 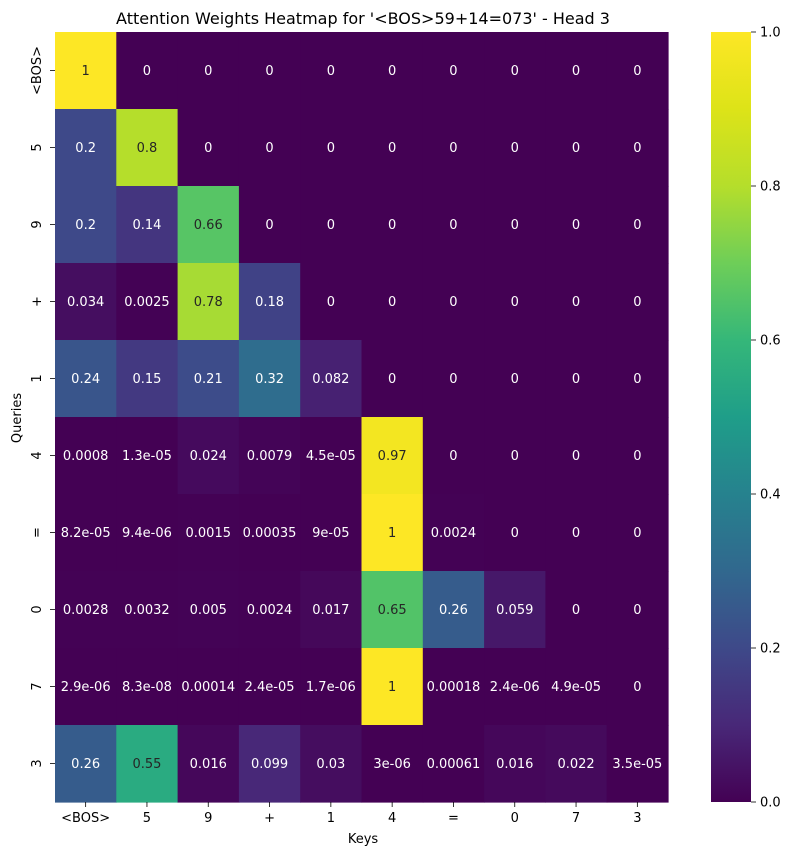 I want to click on cell-value-label: 0.21, so click(x=208, y=379).